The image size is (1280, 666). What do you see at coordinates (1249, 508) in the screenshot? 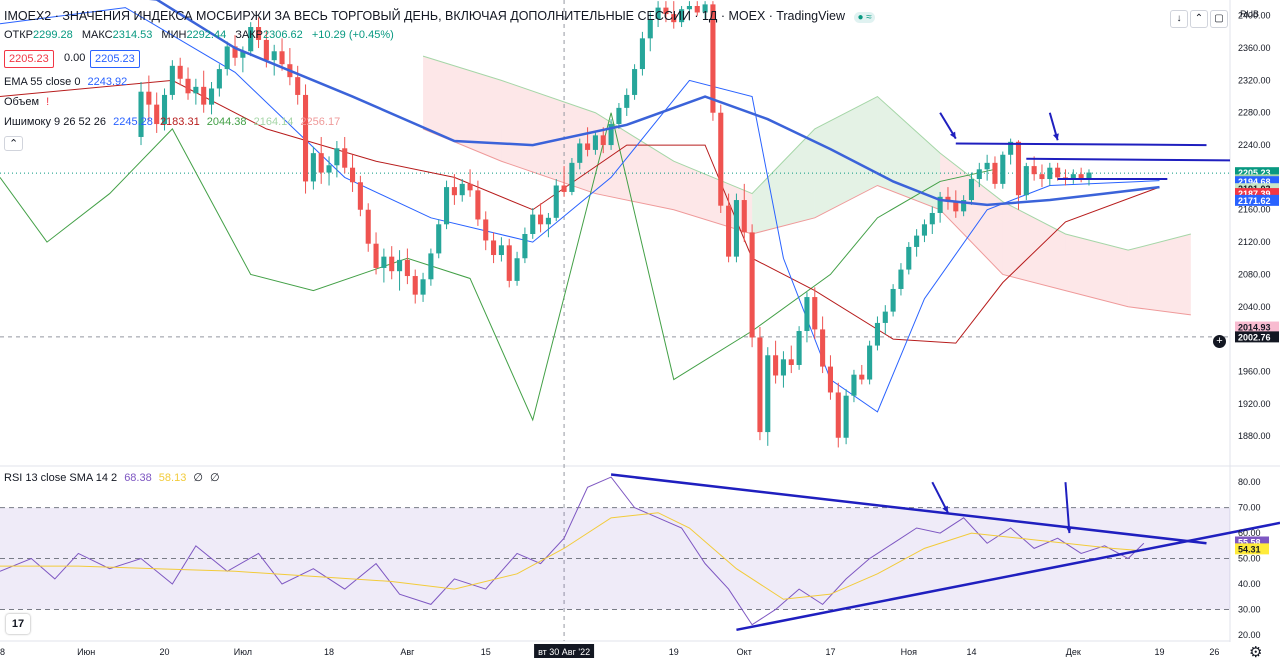
I see `rsi-tick-label: 70.00` at bounding box center [1249, 508].